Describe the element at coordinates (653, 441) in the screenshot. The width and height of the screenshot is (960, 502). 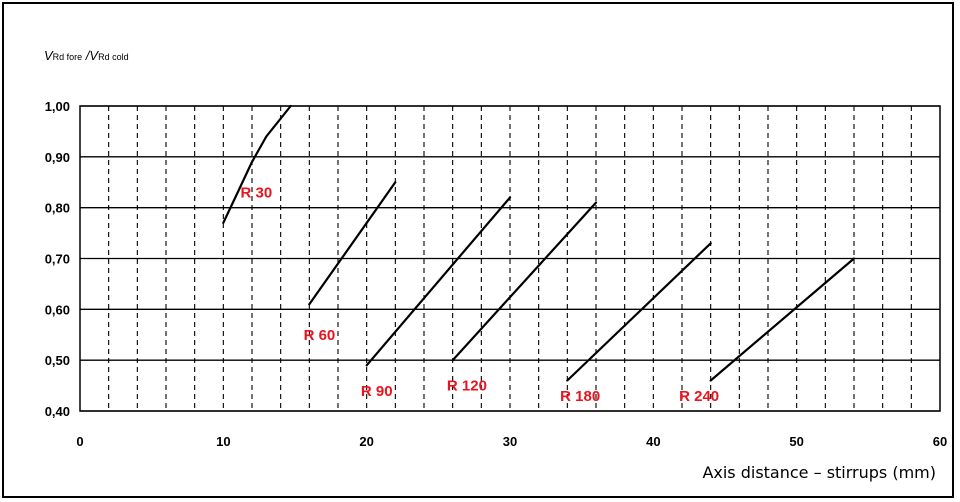
I see `x-tick-label: 40` at that location.